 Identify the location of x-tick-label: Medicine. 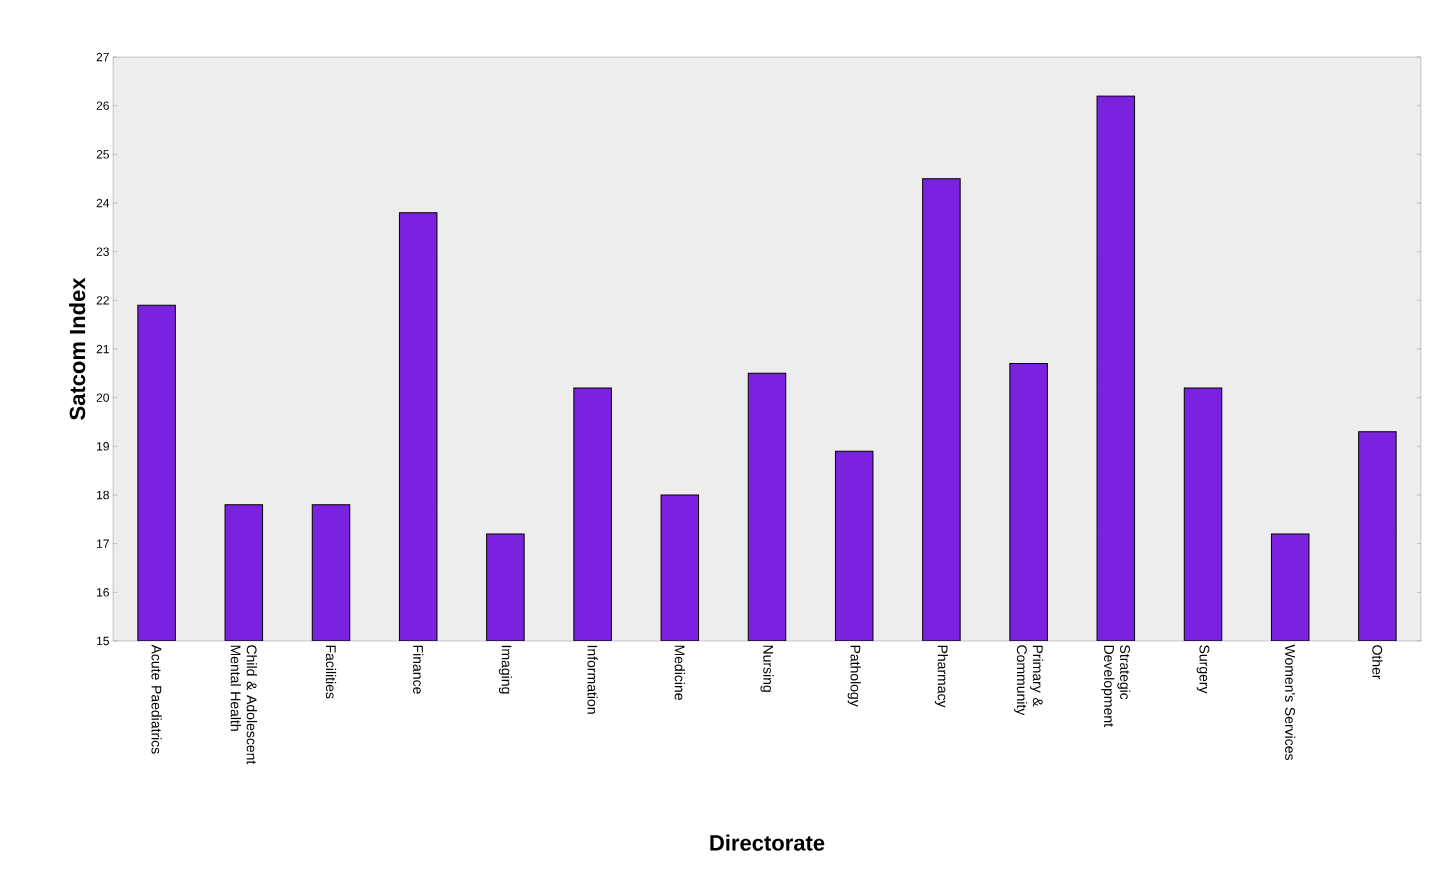
(679, 672).